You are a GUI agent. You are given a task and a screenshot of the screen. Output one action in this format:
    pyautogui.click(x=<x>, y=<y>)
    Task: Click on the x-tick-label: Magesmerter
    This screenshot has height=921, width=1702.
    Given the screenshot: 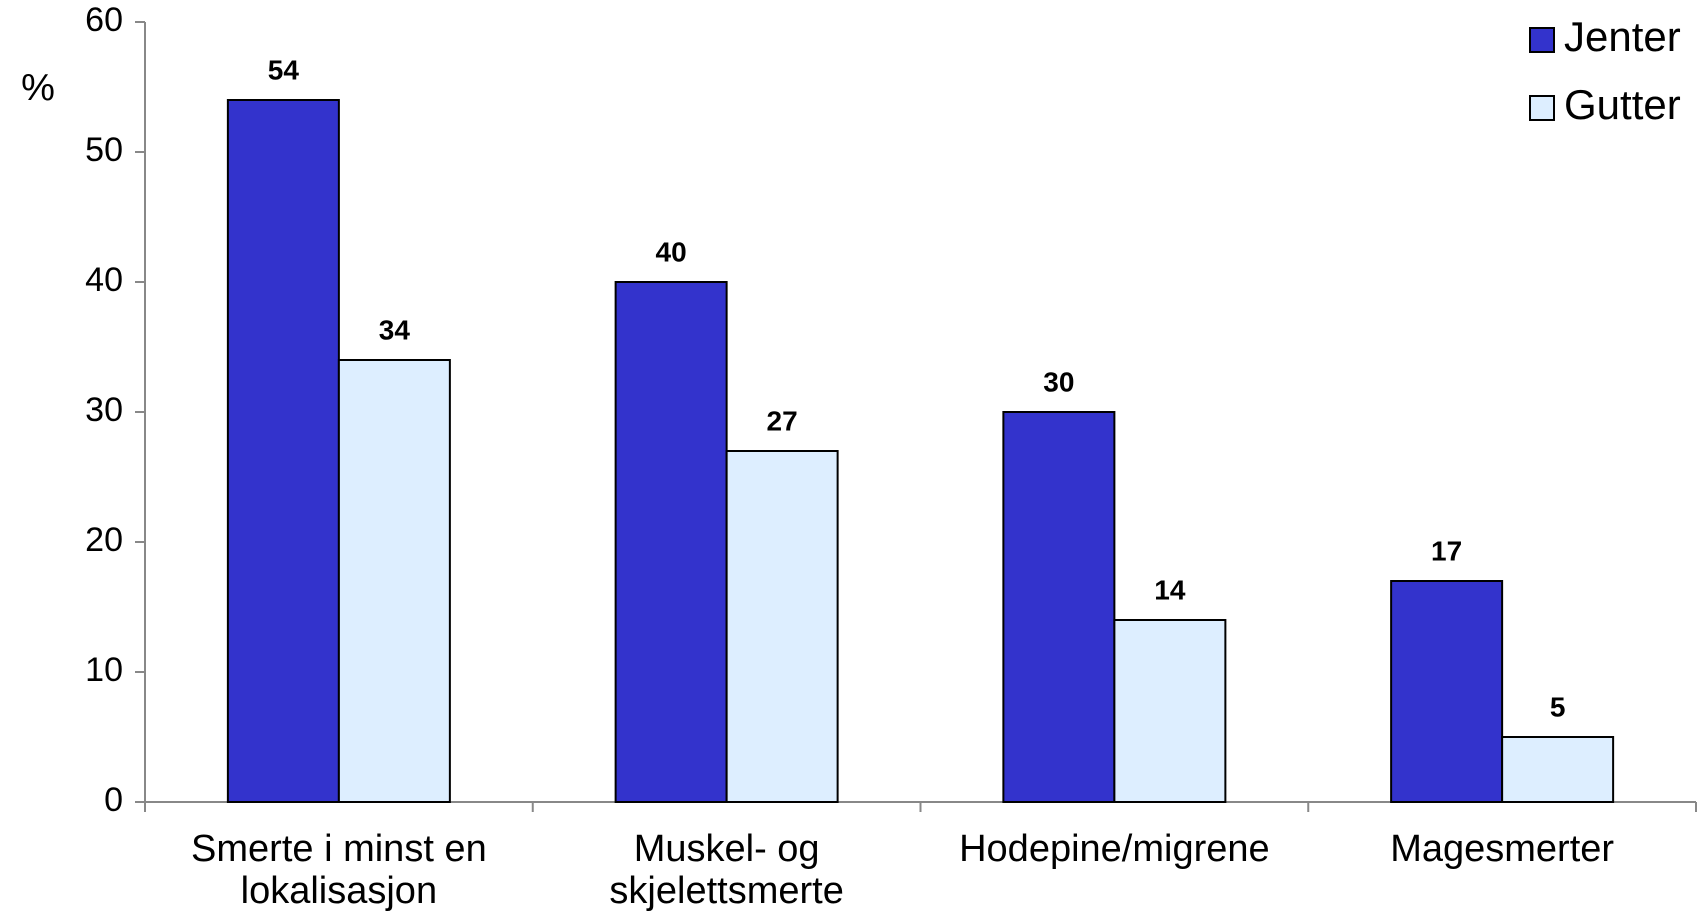 What is the action you would take?
    pyautogui.click(x=1502, y=849)
    